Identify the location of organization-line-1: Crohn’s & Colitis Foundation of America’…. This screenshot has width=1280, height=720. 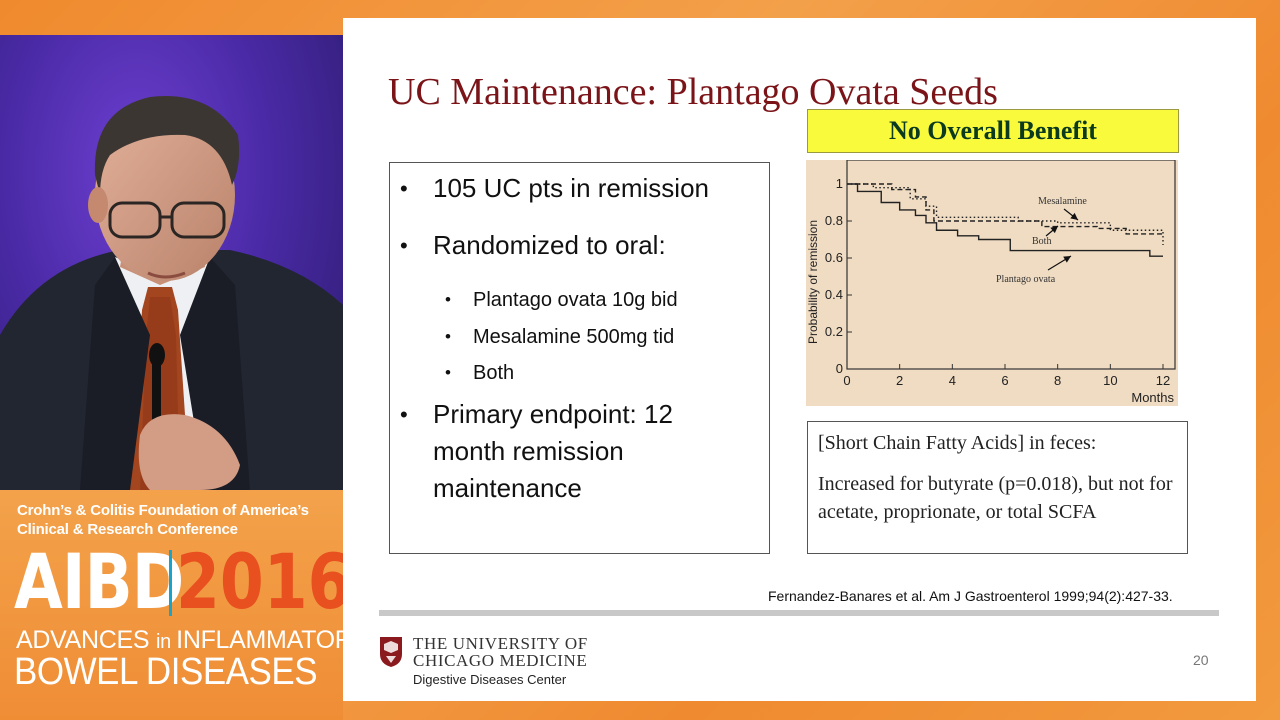
(163, 510).